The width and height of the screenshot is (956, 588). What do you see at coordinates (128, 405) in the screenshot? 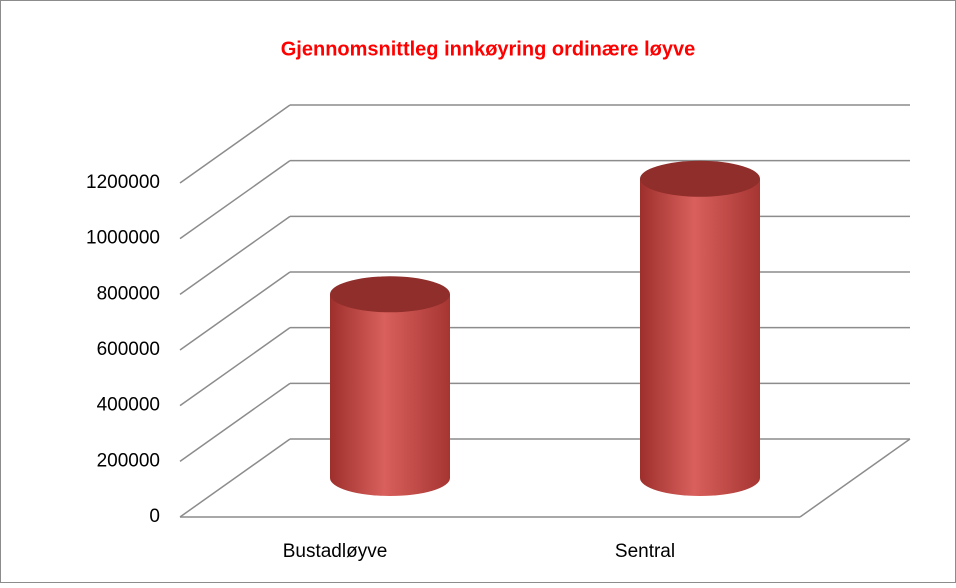
I see `y-tick-label: 400000` at bounding box center [128, 405].